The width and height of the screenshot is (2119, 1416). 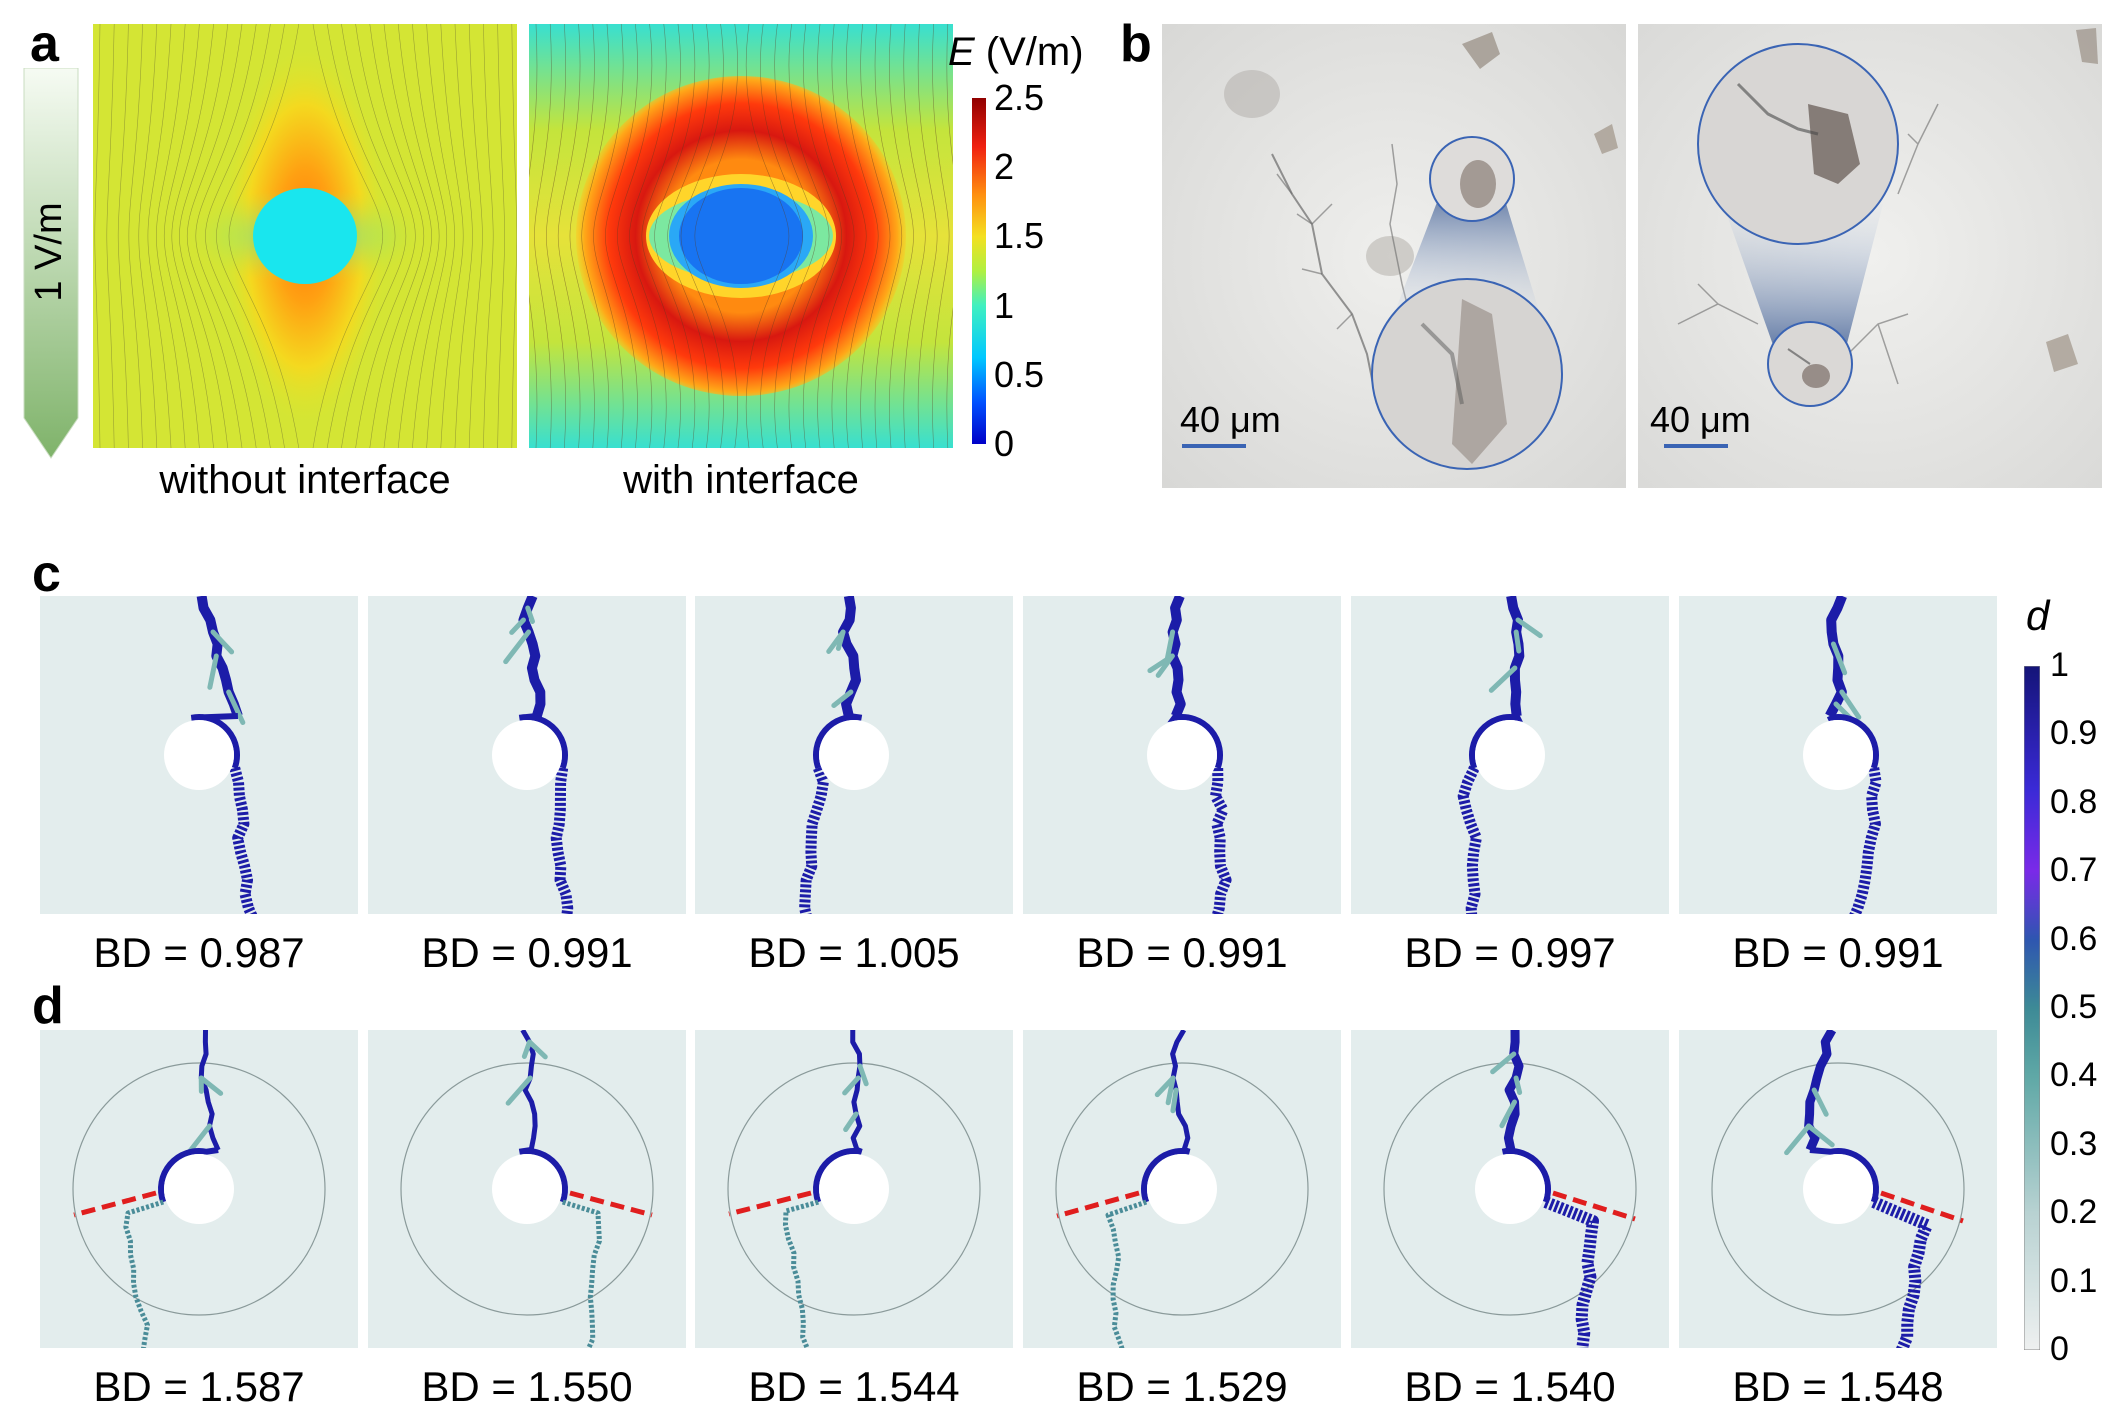 I want to click on panel-d-letter: d, so click(x=48, y=1006).